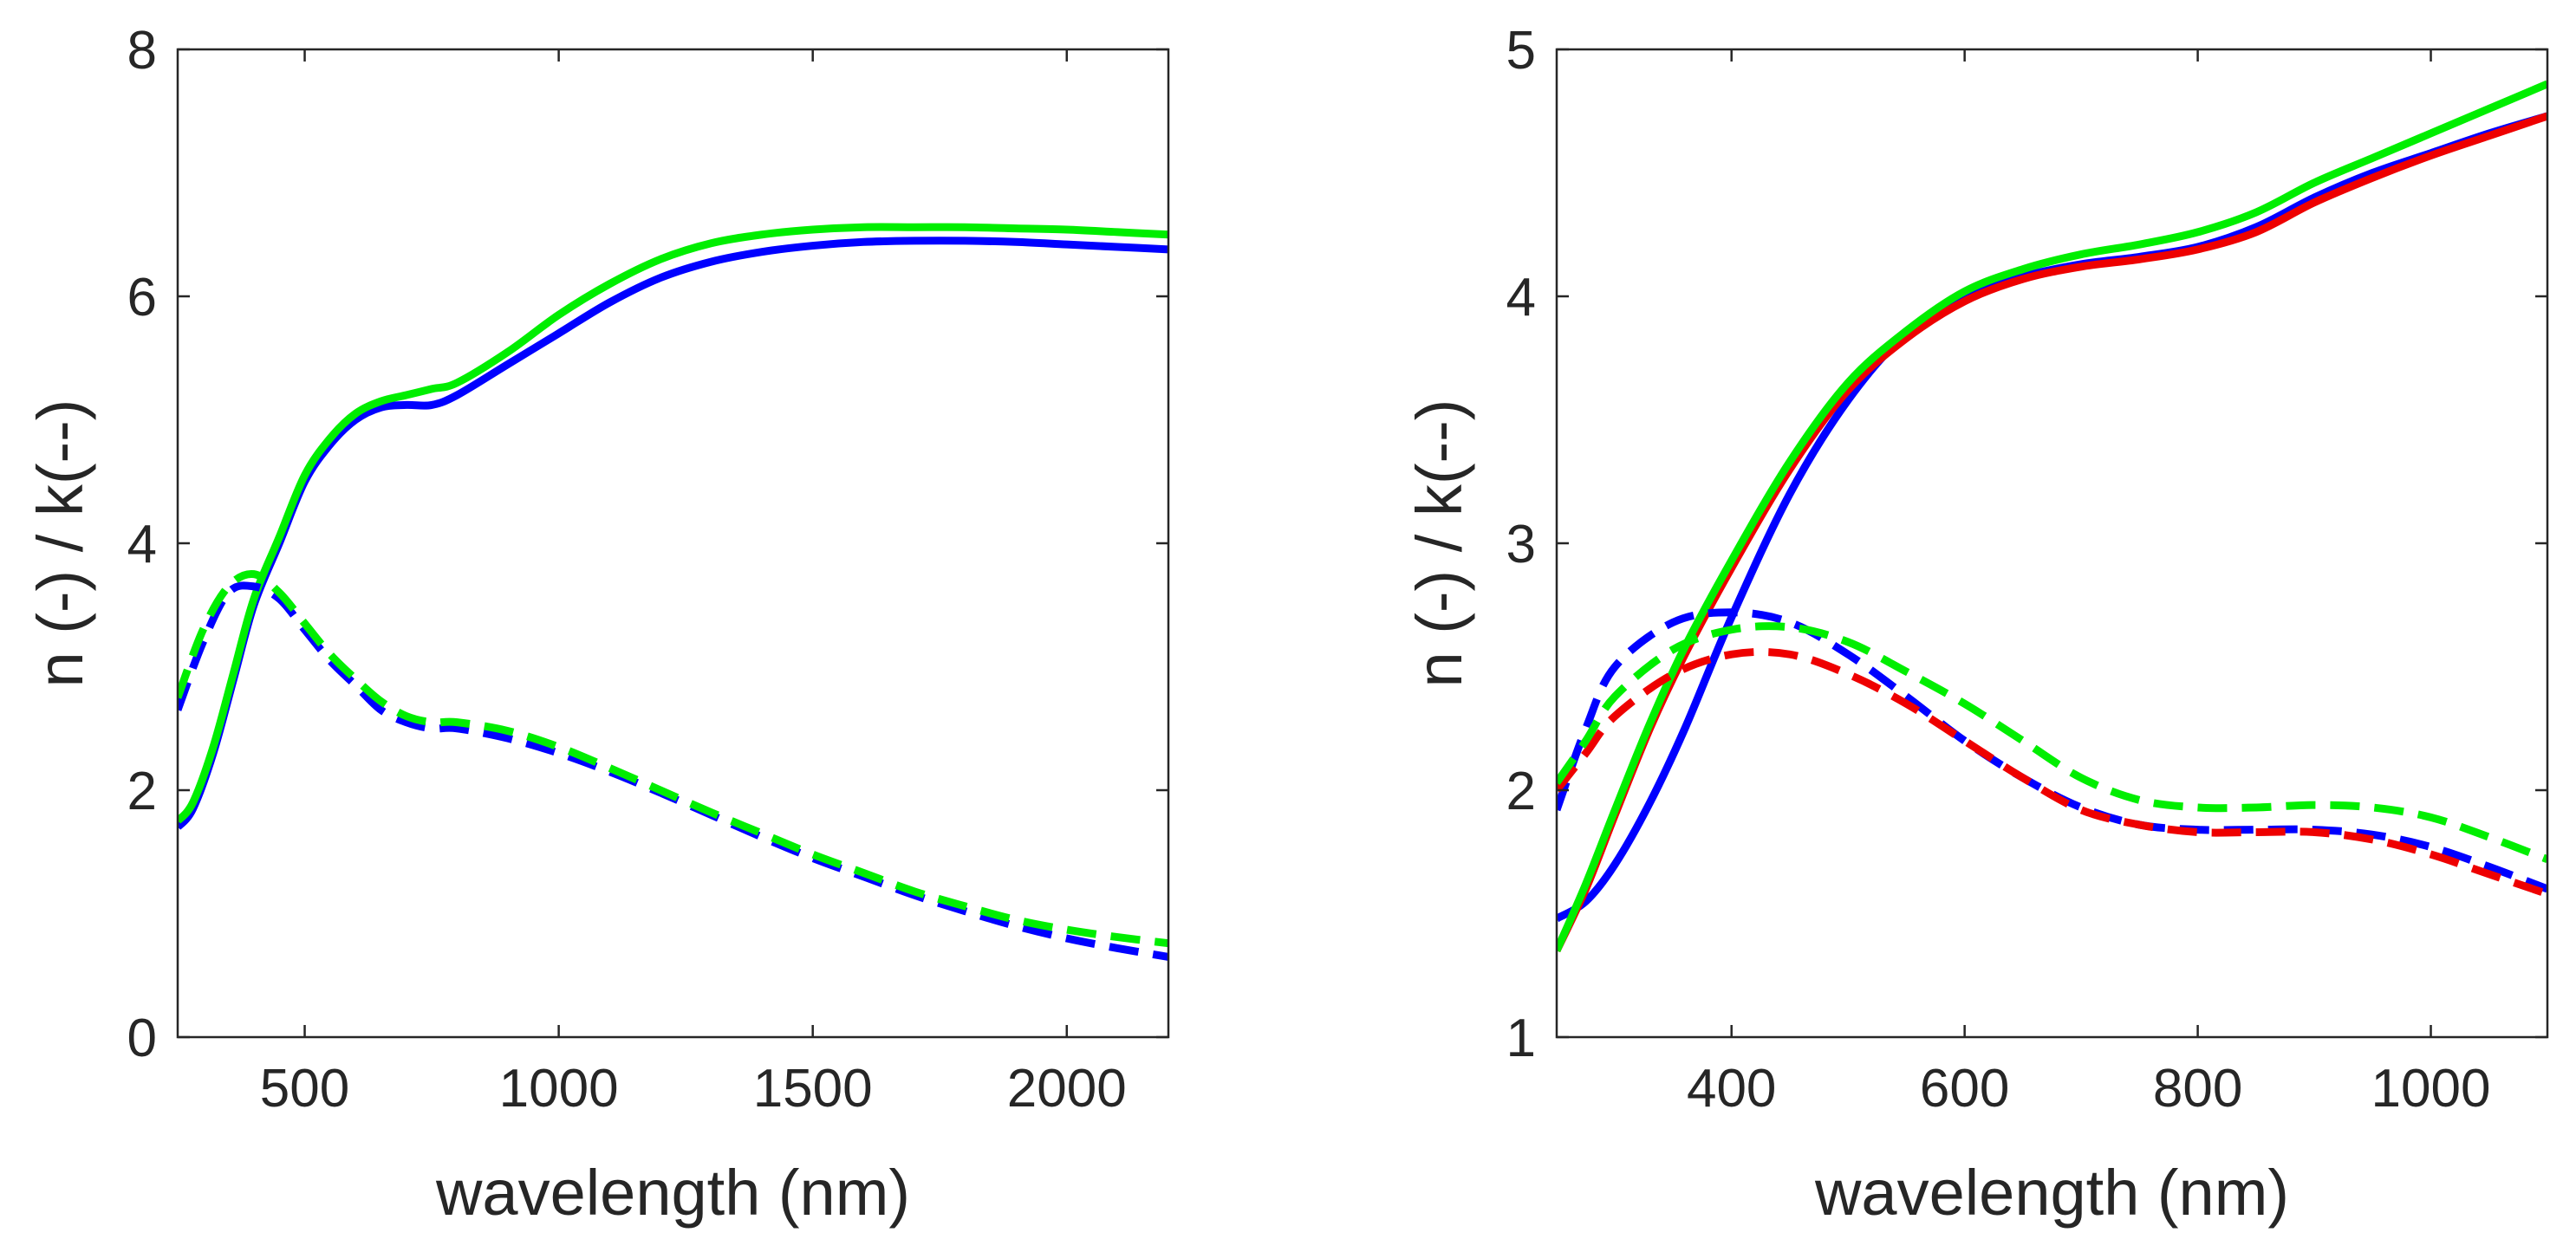 This screenshot has width=2576, height=1252. Describe the element at coordinates (673, 758) in the screenshot. I see `left-series-k-green-line` at that location.